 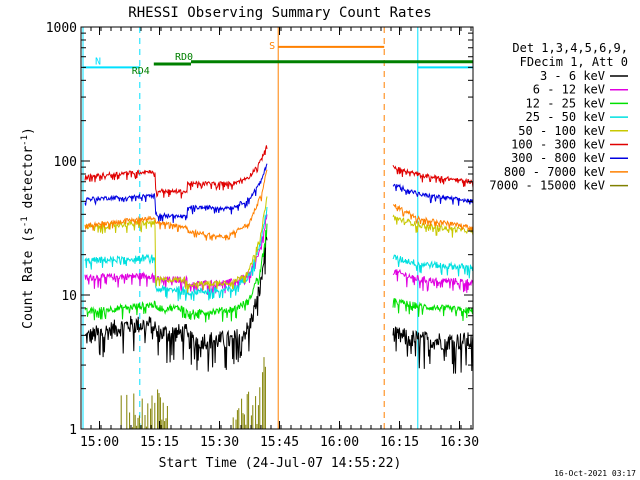 I want to click on y-tick-label: 1, so click(x=73, y=430).